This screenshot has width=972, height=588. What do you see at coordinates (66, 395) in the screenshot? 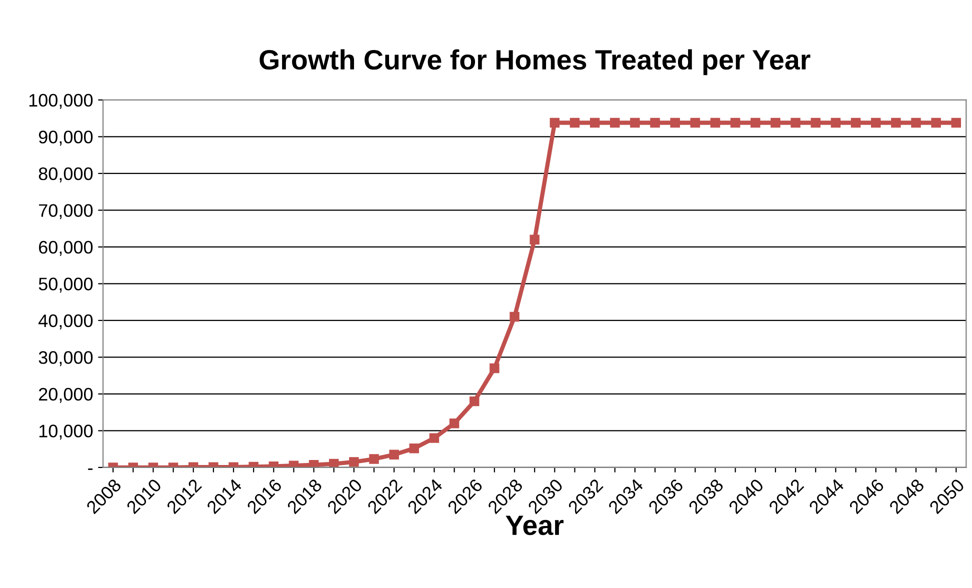
I see `y-tick-label: 20,000` at bounding box center [66, 395].